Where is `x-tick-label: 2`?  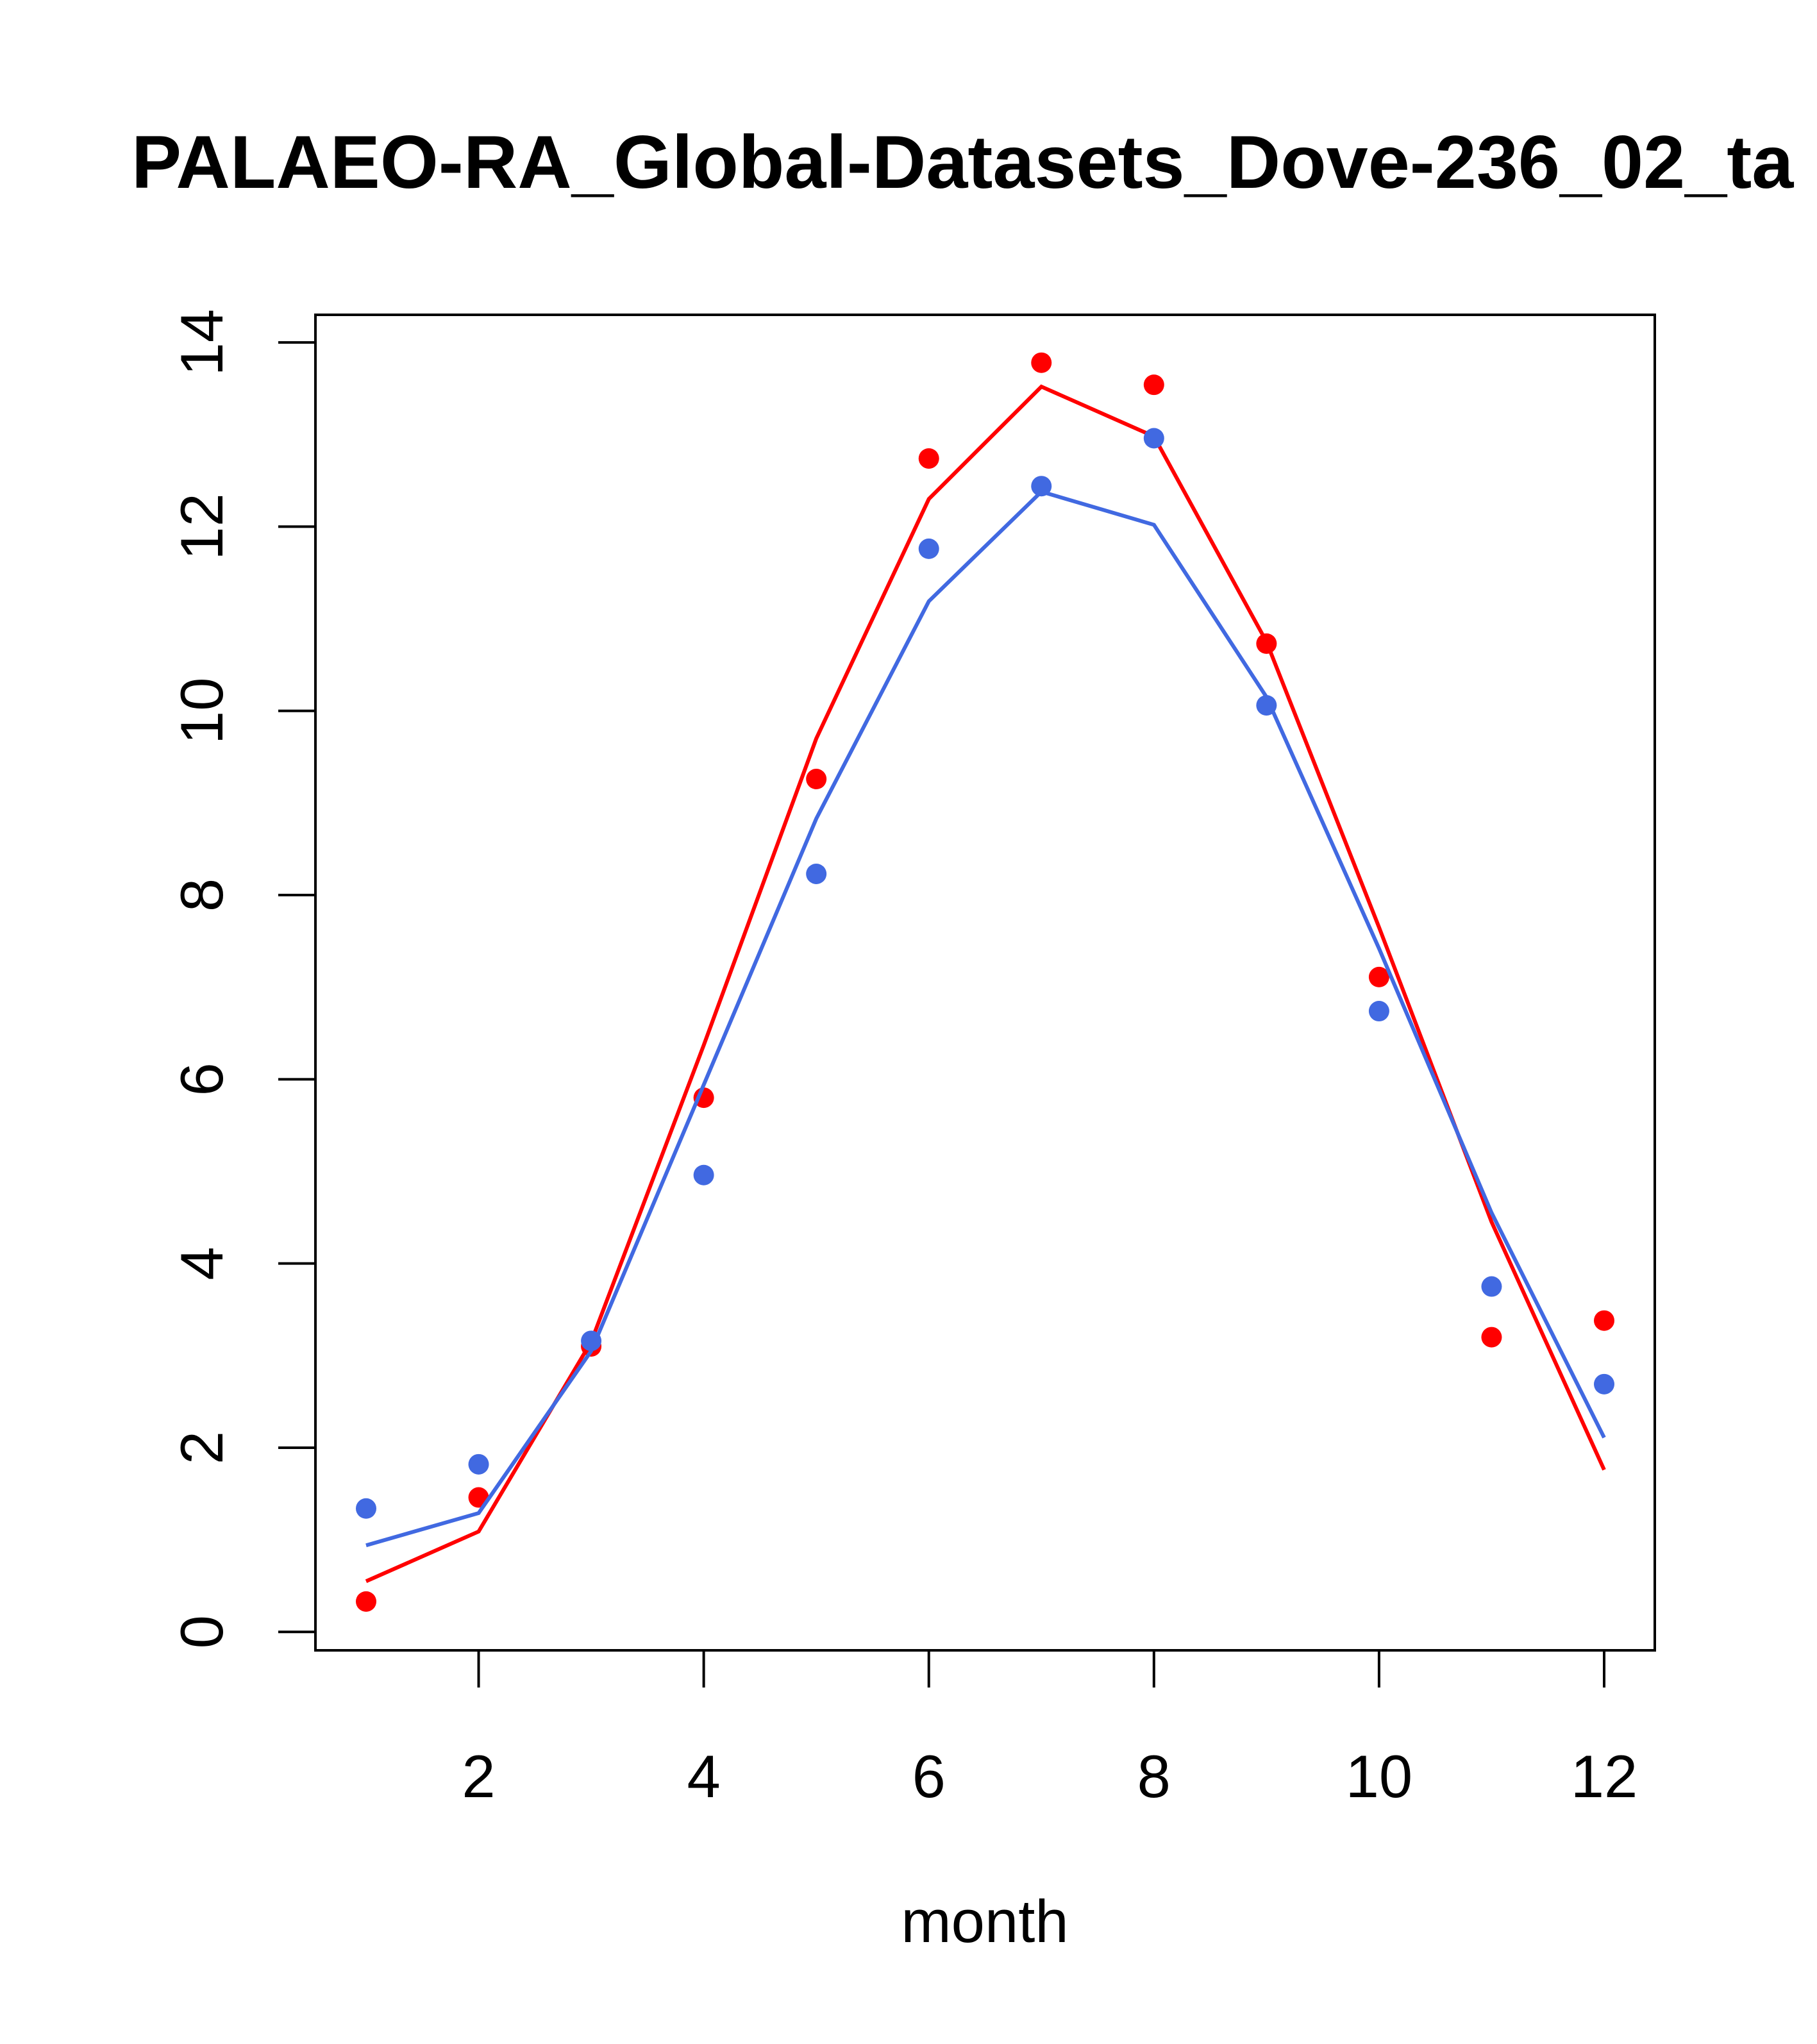 x-tick-label: 2 is located at coordinates (479, 1776).